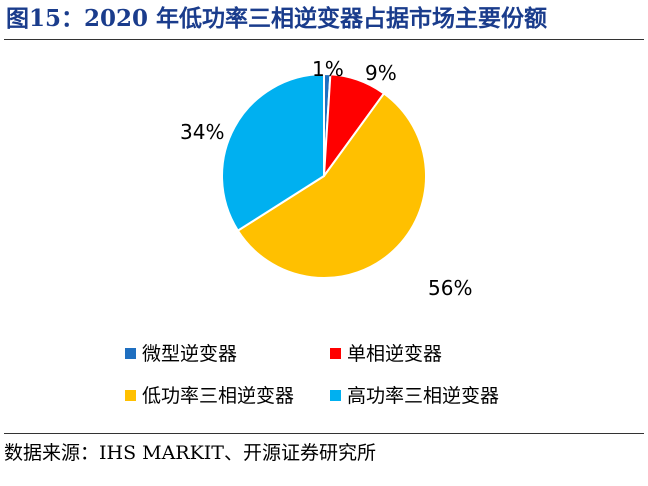  I want to click on legend-item-high-power-three-phase-inverter: 高功率三相逆变器, so click(414, 396).